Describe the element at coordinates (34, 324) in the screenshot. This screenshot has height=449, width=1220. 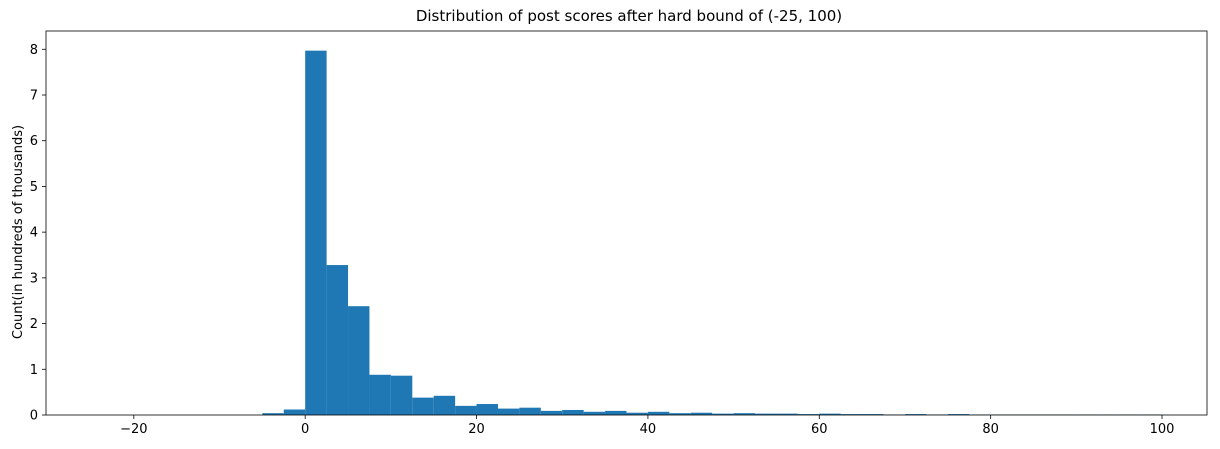
I see `y-tick-label: 2` at that location.